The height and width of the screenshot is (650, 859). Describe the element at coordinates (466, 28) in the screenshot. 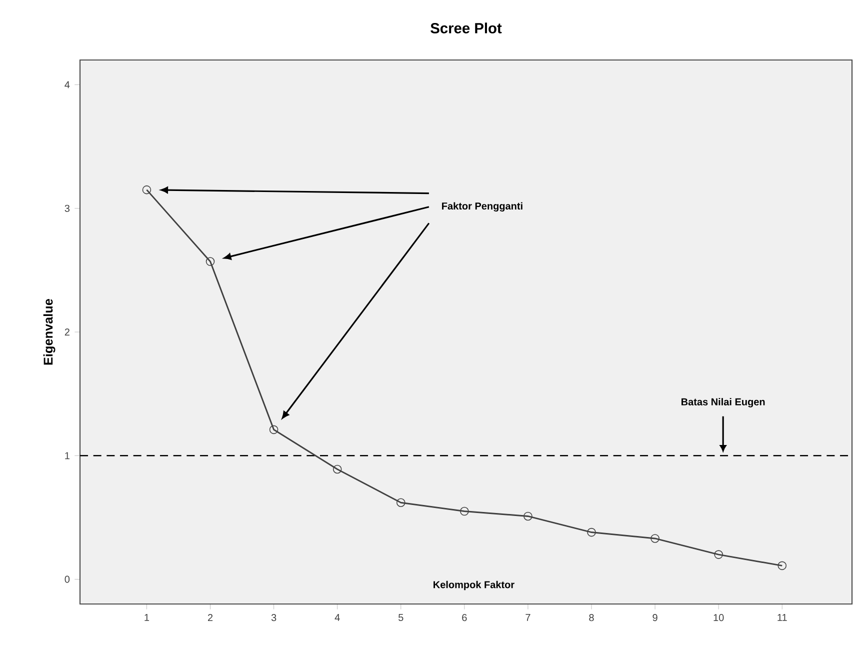

I see `chart-title: Scree Plot` at that location.